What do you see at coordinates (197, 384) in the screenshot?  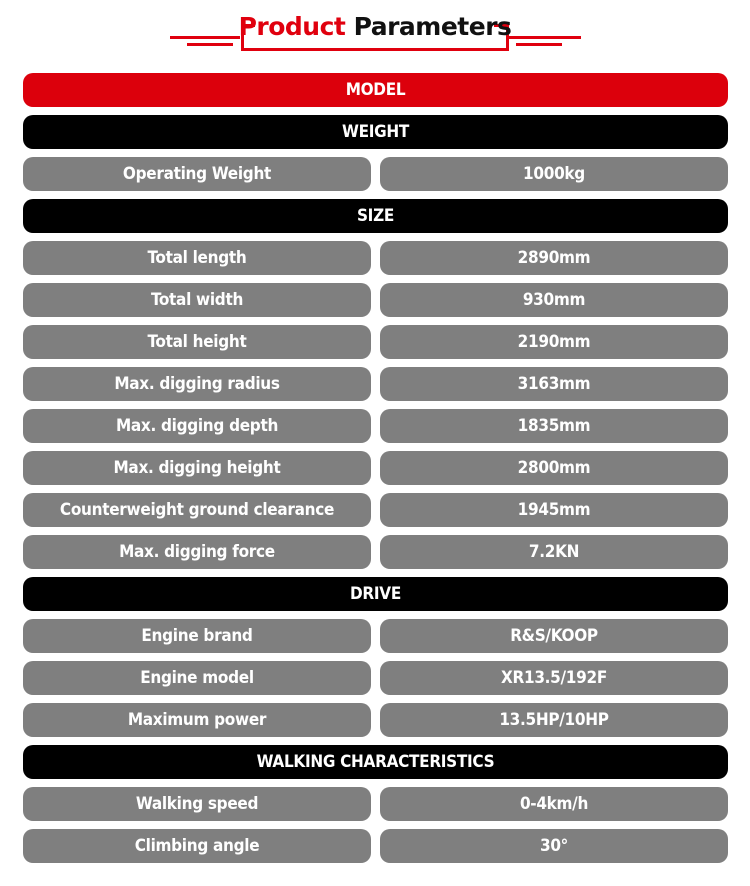 I see `parameter-label: Max. digging radius` at bounding box center [197, 384].